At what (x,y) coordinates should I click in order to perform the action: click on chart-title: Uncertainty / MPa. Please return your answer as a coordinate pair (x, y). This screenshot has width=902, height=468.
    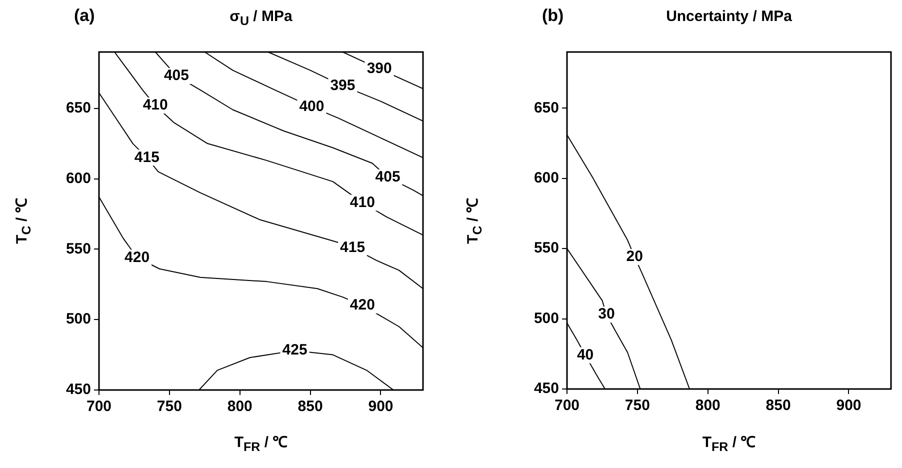
    Looking at the image, I should click on (729, 16).